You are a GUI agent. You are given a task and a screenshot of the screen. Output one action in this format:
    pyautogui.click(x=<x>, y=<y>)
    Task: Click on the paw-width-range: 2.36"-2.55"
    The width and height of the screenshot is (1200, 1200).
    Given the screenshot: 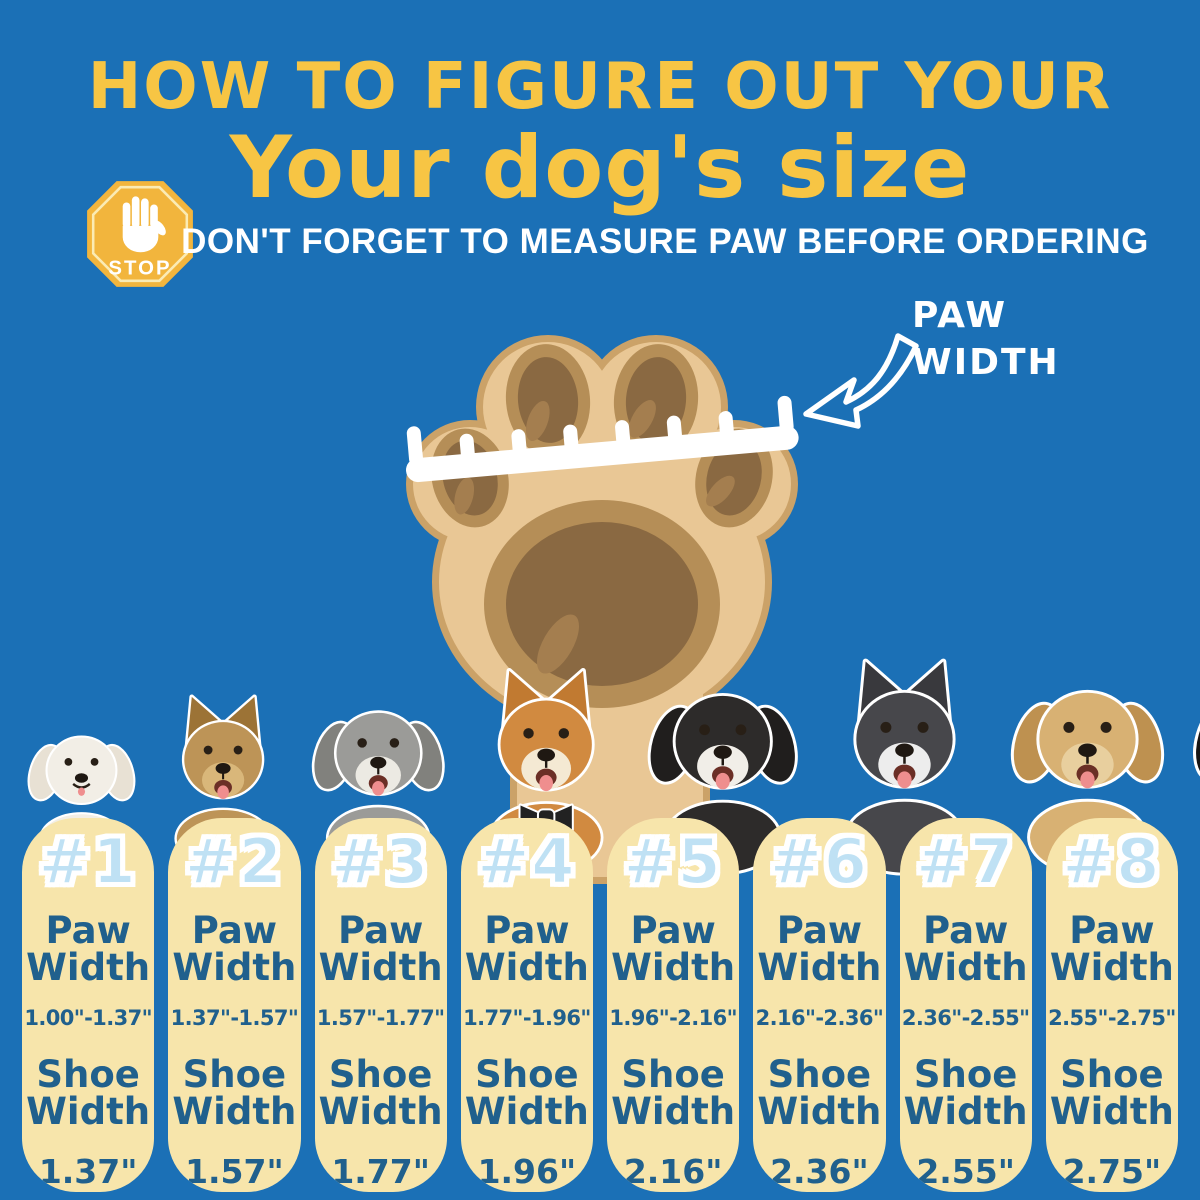 What is the action you would take?
    pyautogui.click(x=965, y=1018)
    